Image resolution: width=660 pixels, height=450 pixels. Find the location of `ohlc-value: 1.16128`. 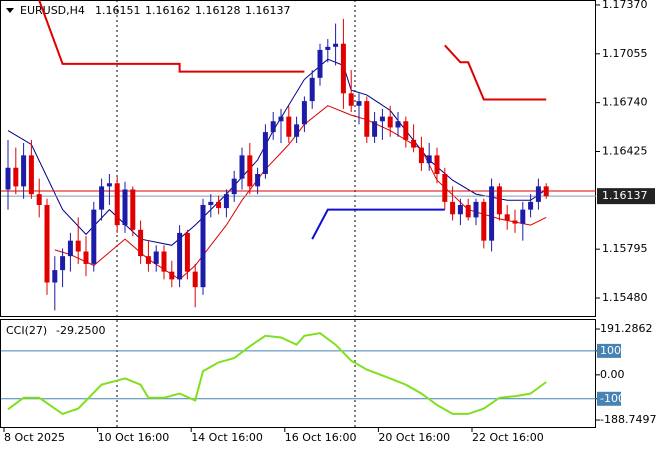

ohlc-value: 1.16128 is located at coordinates (218, 10).